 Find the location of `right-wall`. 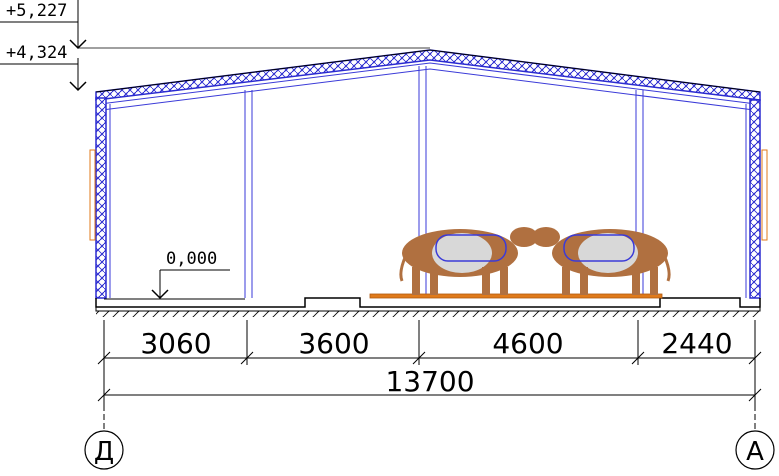

right-wall is located at coordinates (756, 199).